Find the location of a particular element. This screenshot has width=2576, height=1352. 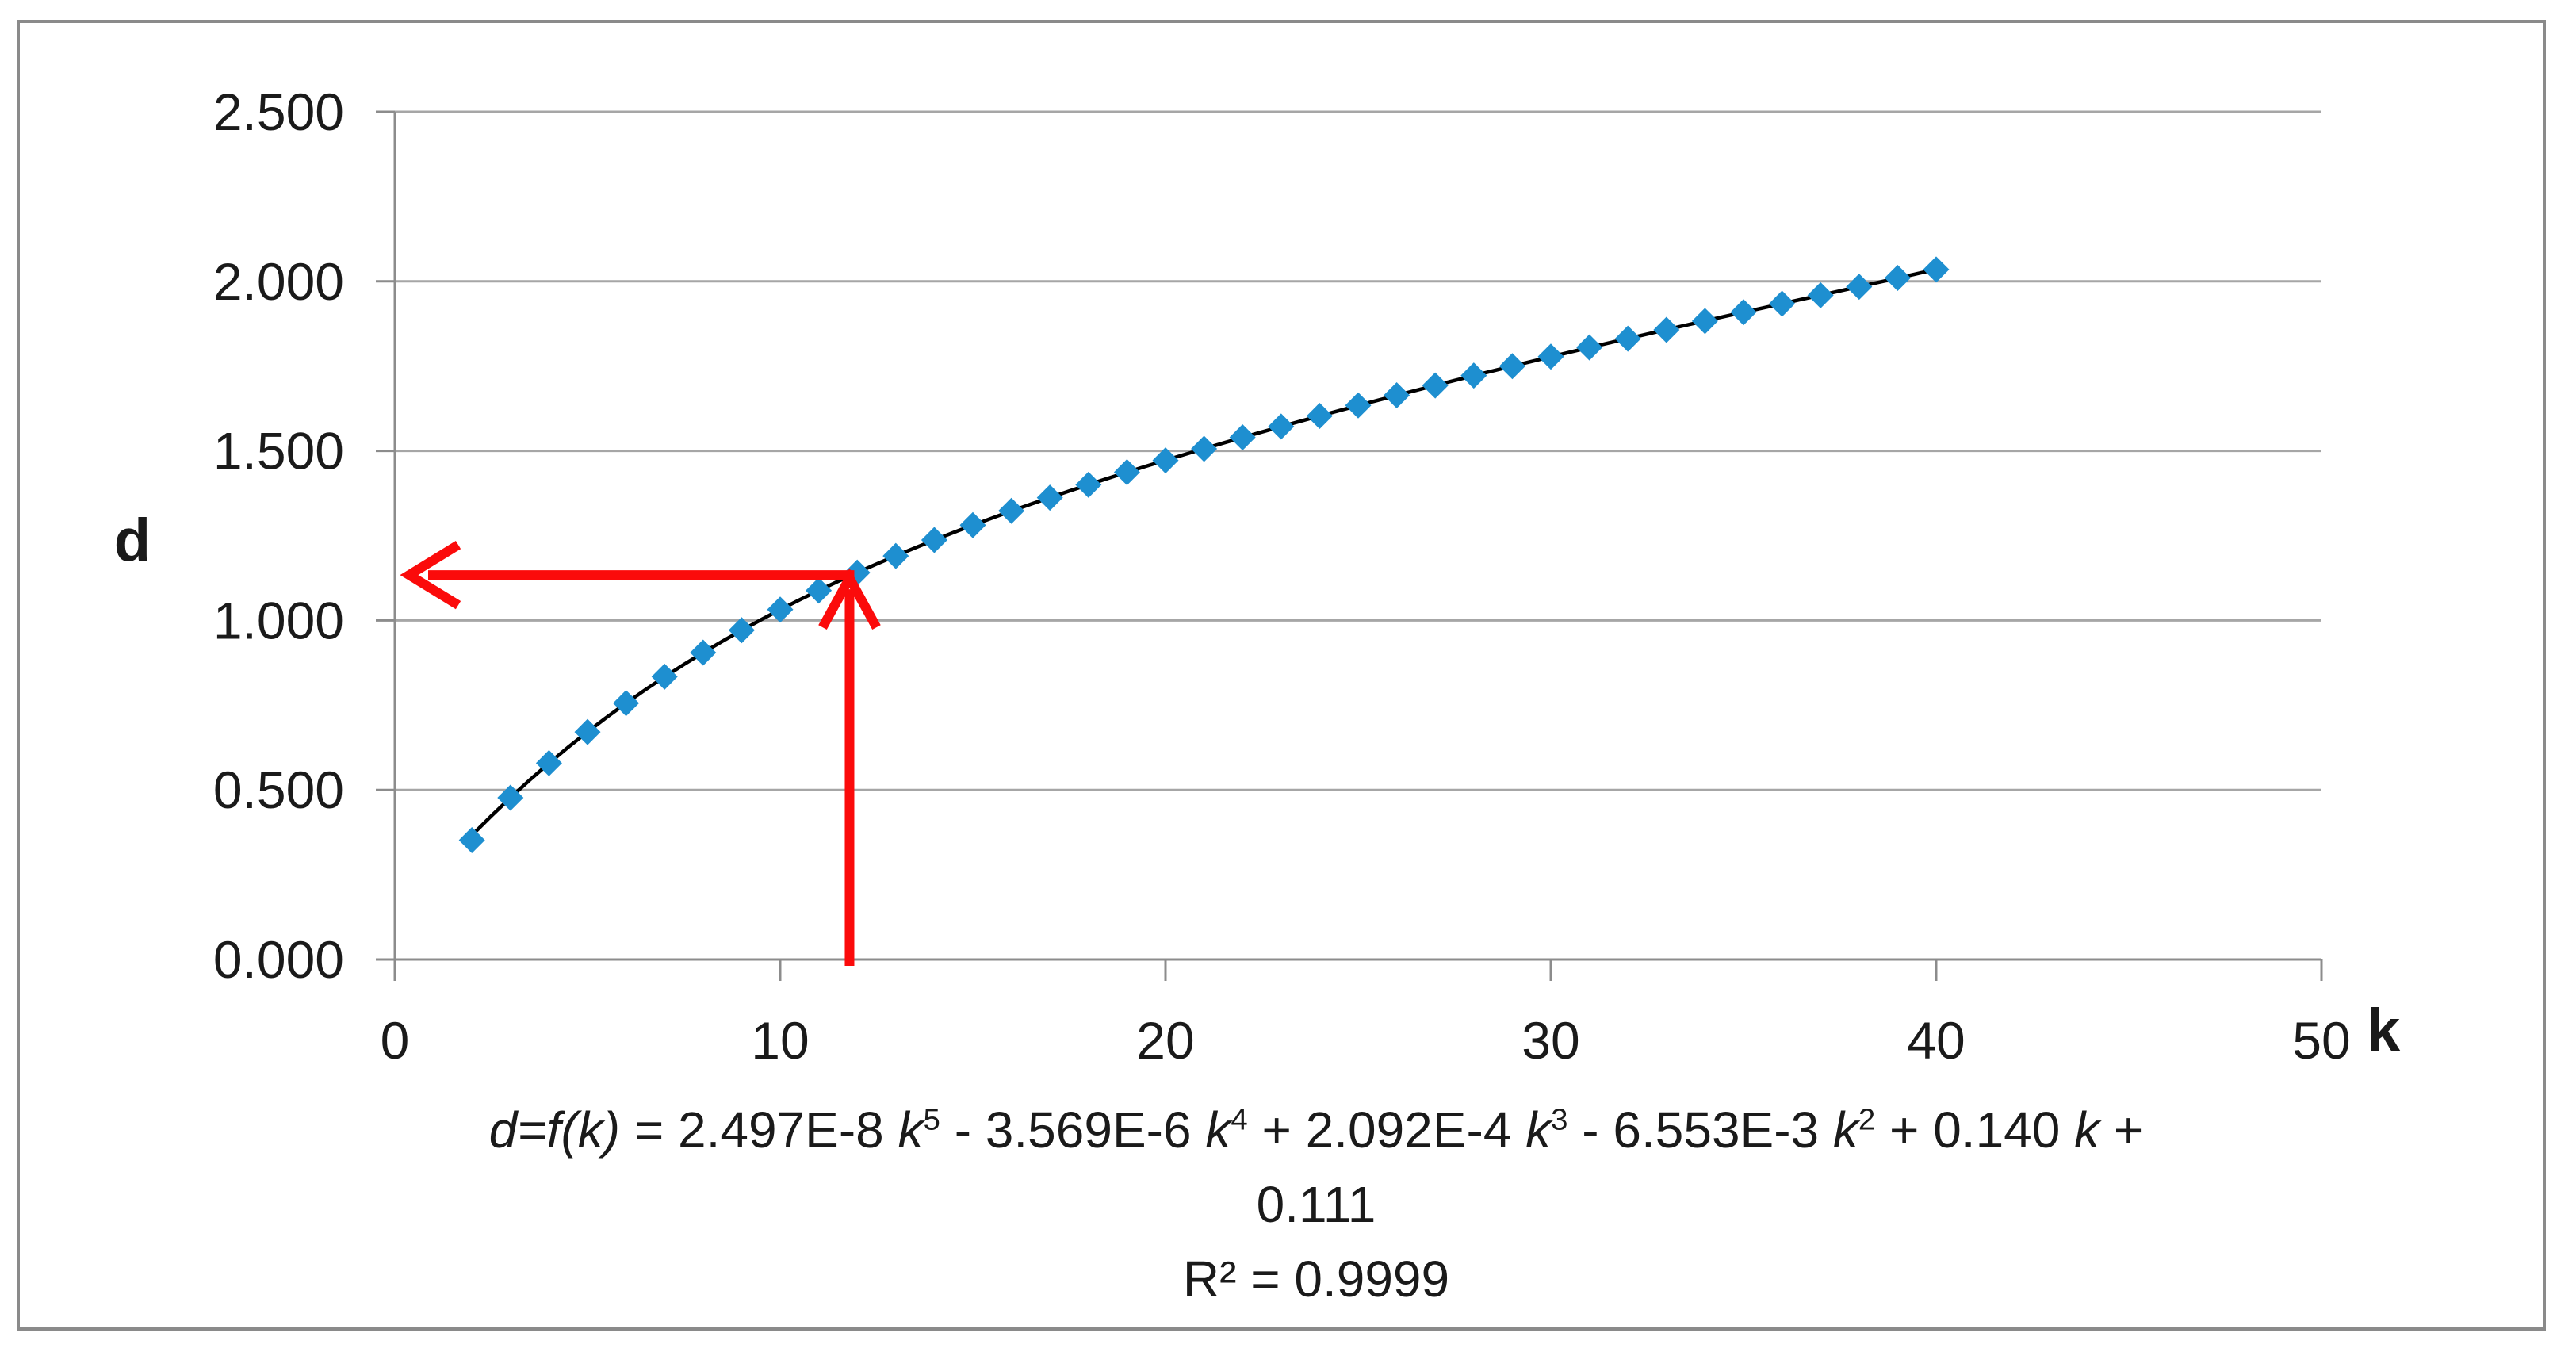

y-tick-label: 0.000 is located at coordinates (278, 960).